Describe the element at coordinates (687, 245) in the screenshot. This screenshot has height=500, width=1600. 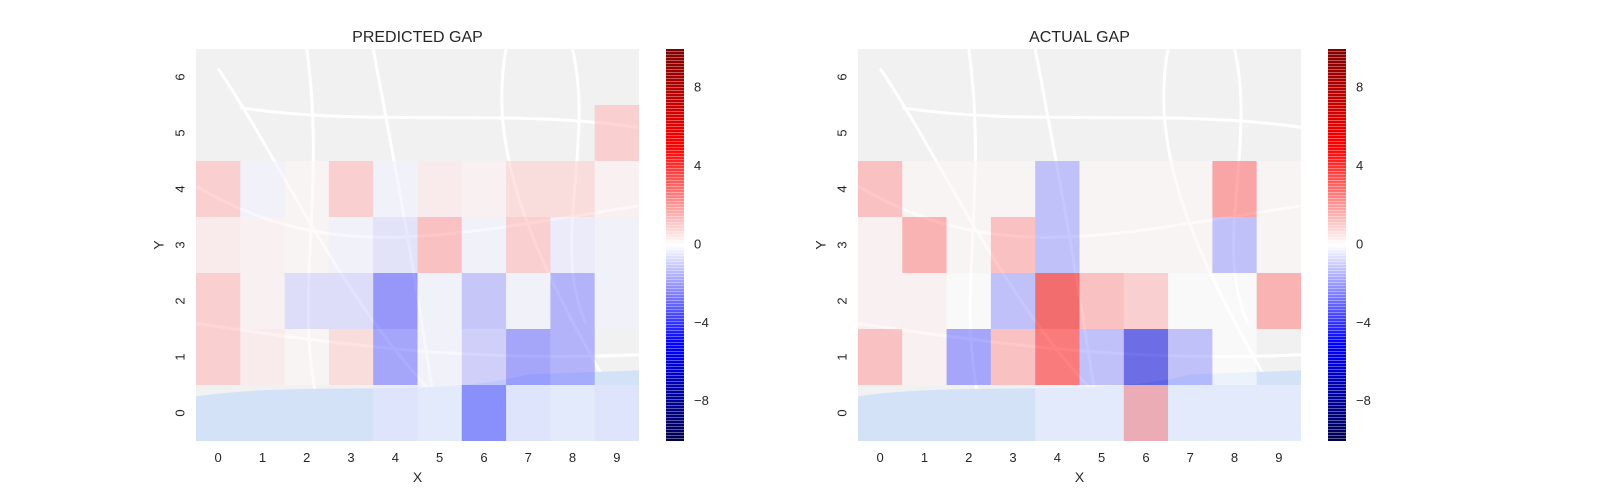
I see `colorbar: 8 4 0 −4 −8` at that location.